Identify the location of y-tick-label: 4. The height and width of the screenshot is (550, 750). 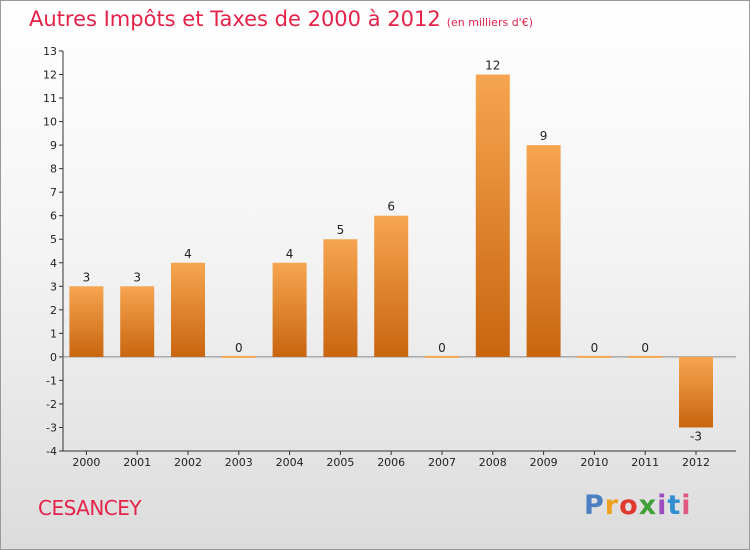
(53, 263).